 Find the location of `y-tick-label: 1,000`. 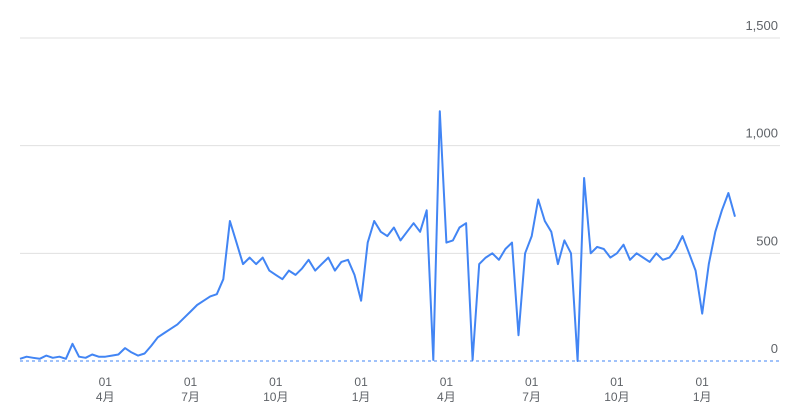

y-tick-label: 1,000 is located at coordinates (761, 133).